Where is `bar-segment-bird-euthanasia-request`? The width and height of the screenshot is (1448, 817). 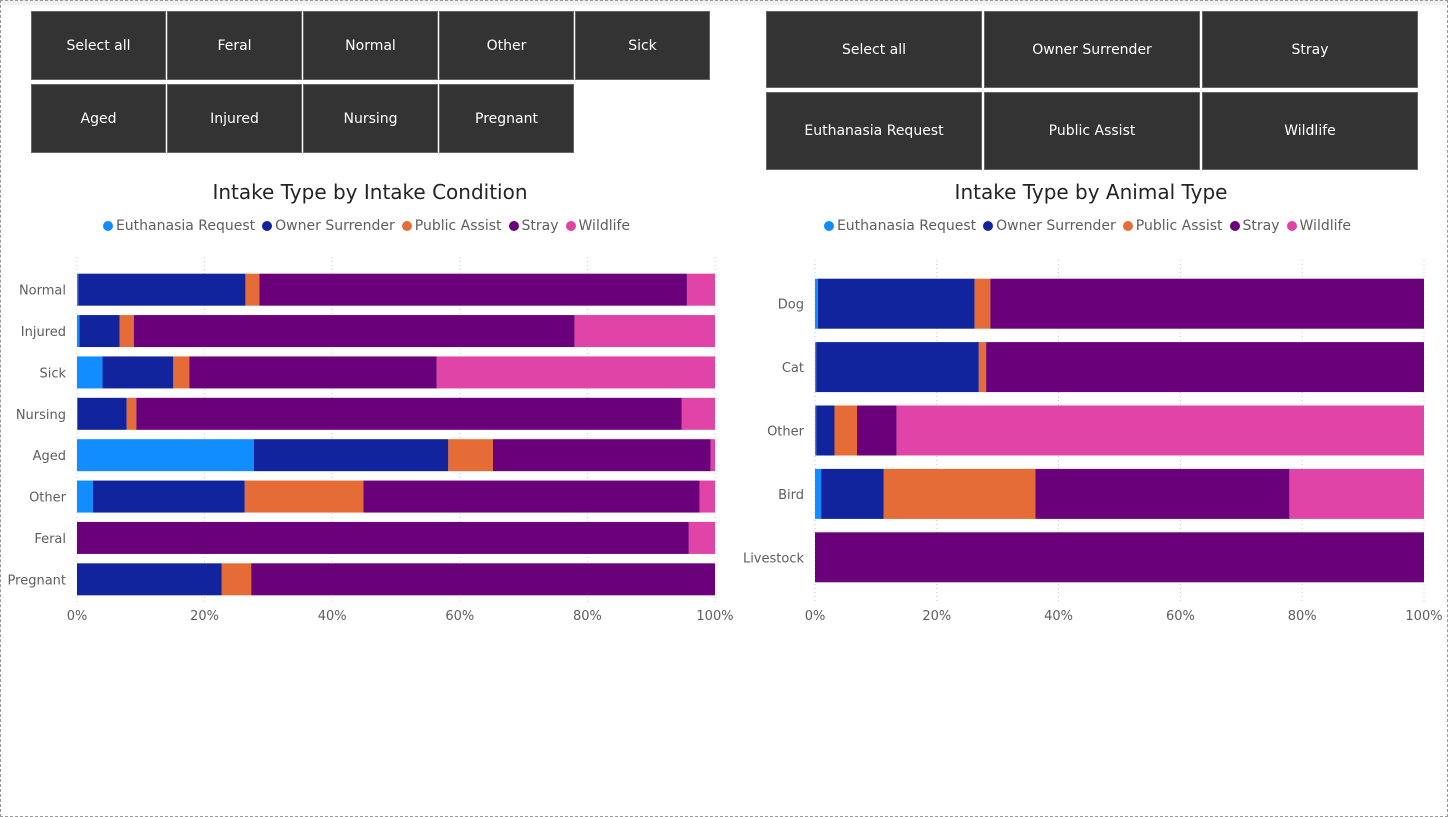 bar-segment-bird-euthanasia-request is located at coordinates (818, 493).